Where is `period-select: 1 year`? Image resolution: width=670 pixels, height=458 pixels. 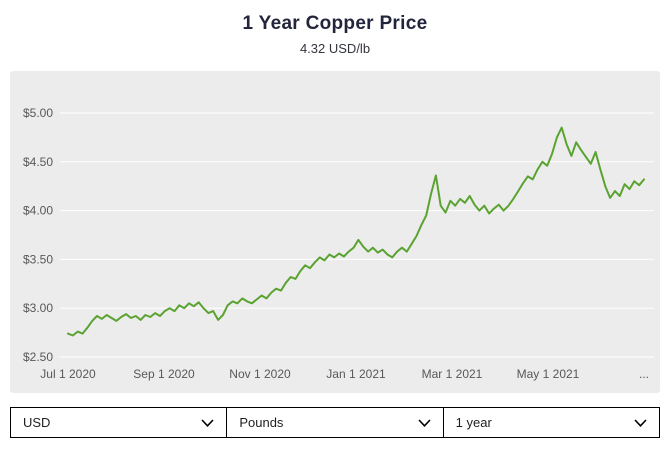 period-select: 1 year is located at coordinates (551, 422).